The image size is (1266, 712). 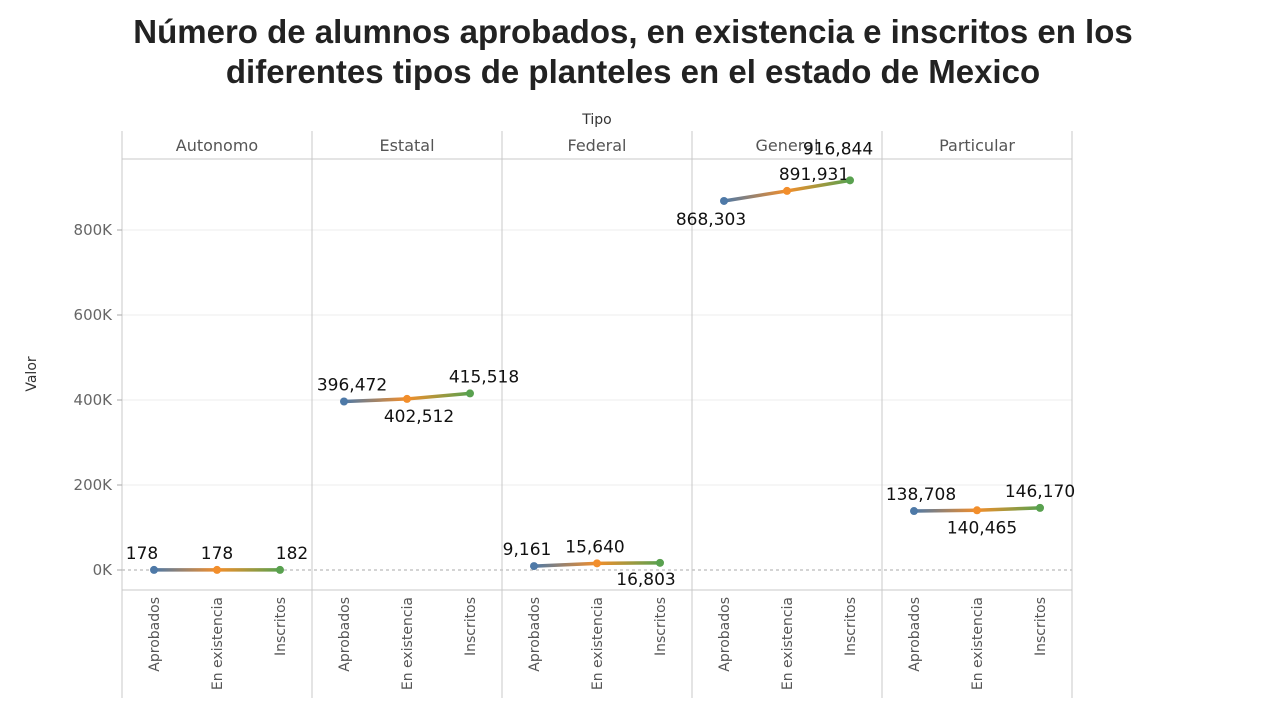 I want to click on data-label: 146,170, so click(x=1040, y=492).